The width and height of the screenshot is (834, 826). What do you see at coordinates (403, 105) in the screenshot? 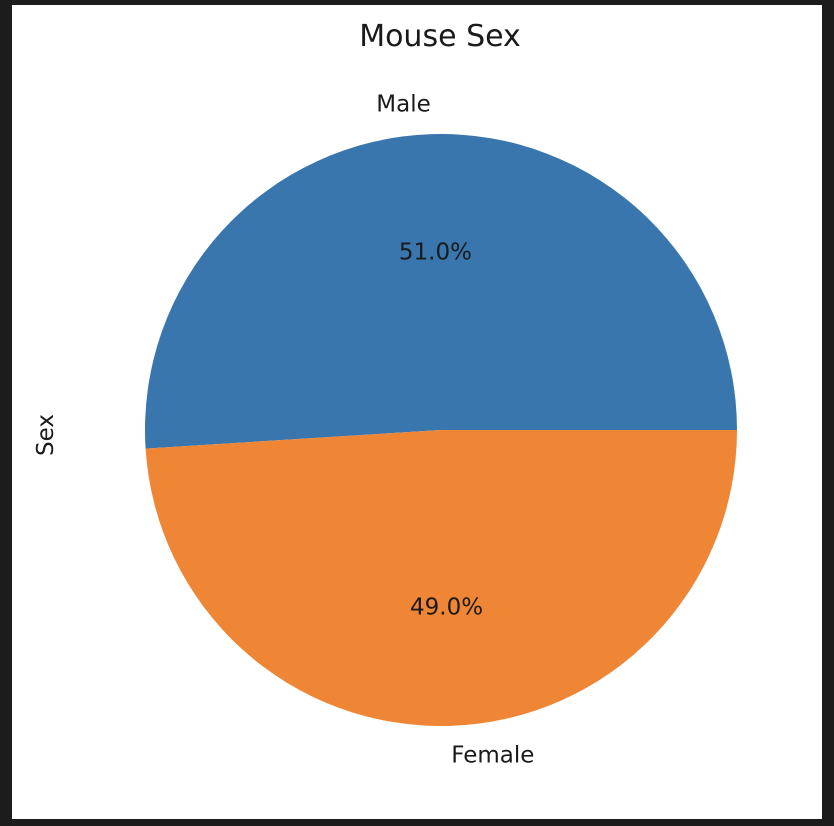
I see `slice-label-male: Male` at bounding box center [403, 105].